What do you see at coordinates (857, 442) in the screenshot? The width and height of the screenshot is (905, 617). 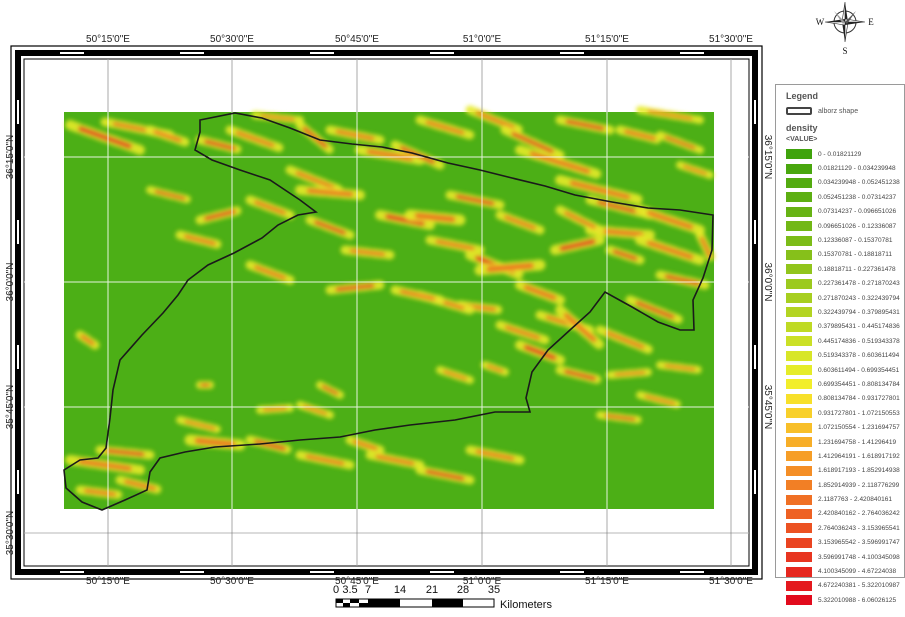 I see `legend-label: 1.231694758 - 1.41296419` at bounding box center [857, 442].